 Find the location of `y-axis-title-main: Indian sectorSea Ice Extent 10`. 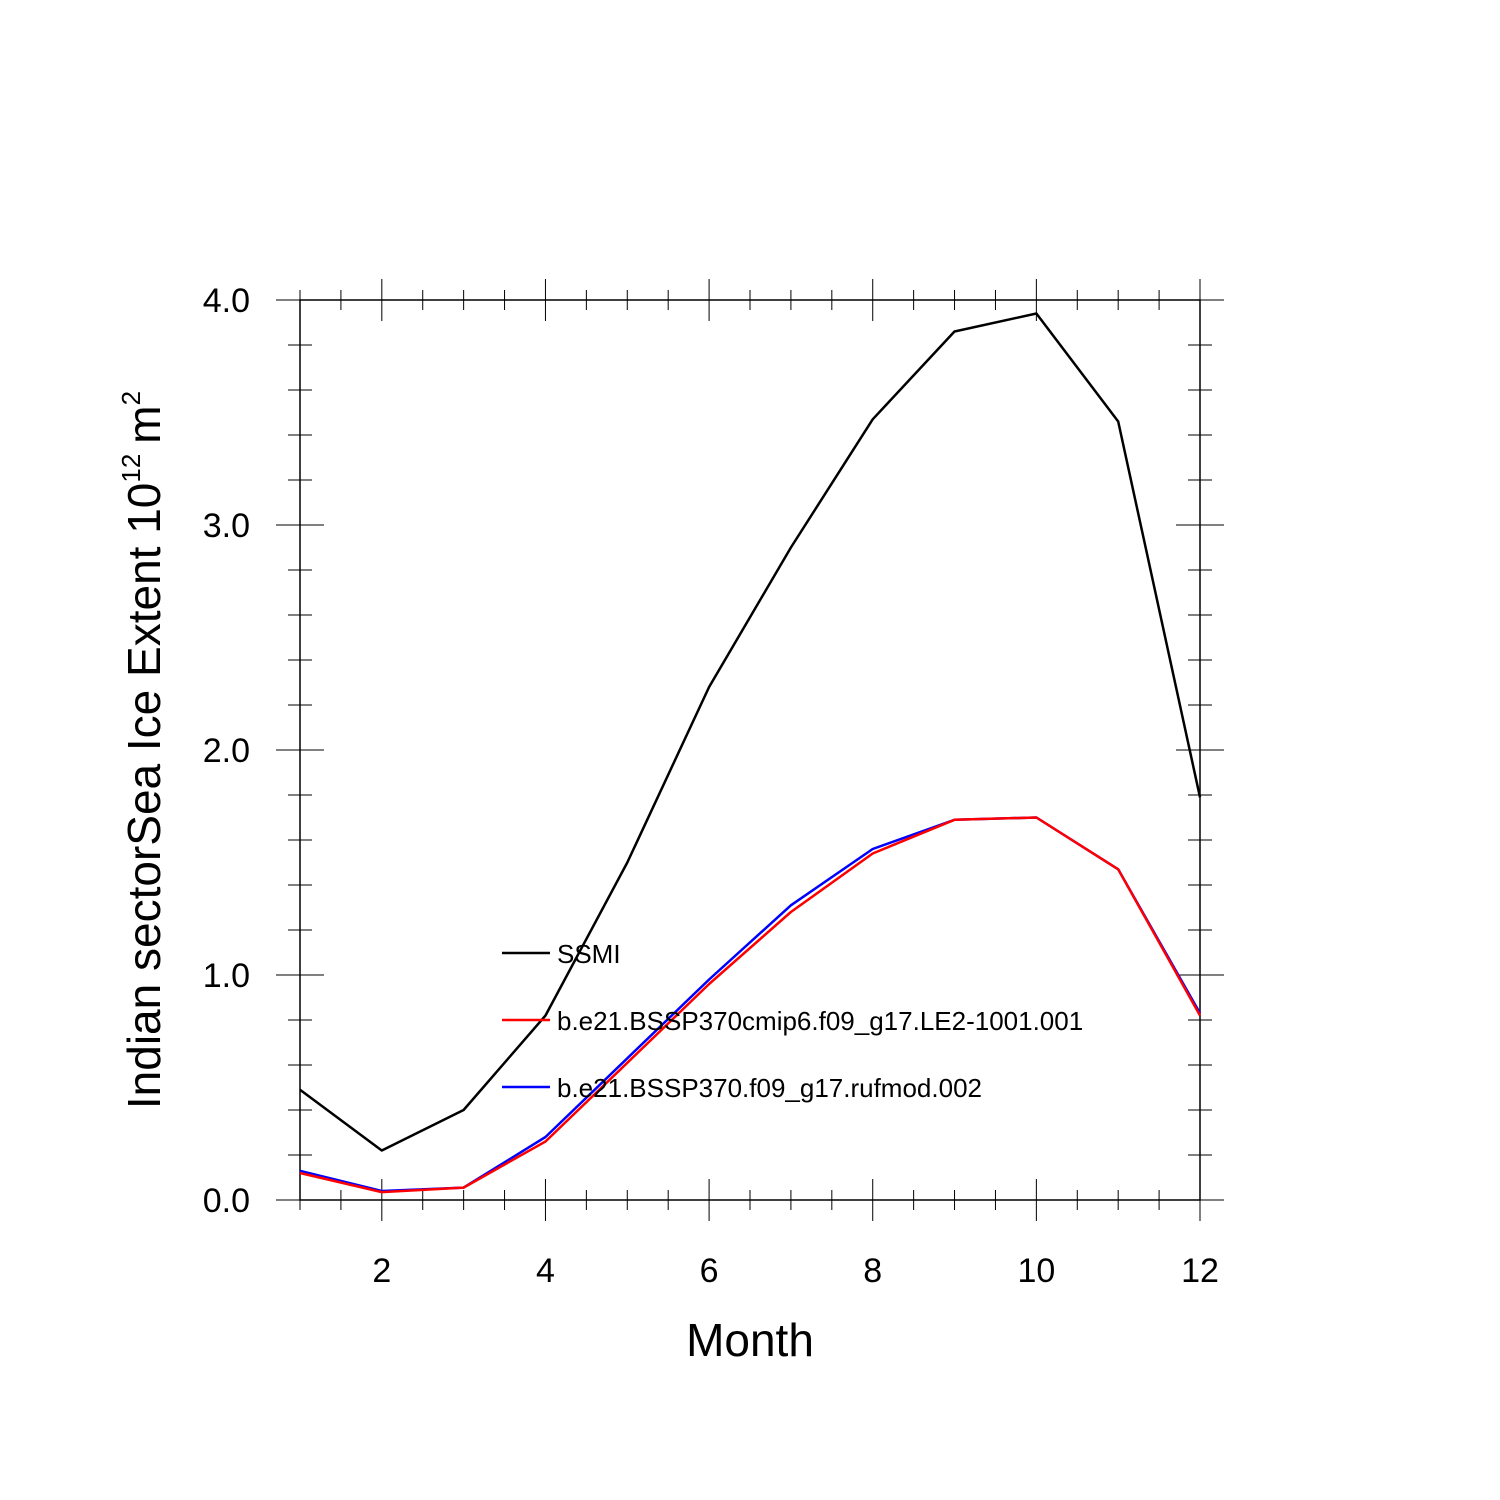

y-axis-title-main: Indian sectorSea Ice Extent 10 is located at coordinates (144, 796).